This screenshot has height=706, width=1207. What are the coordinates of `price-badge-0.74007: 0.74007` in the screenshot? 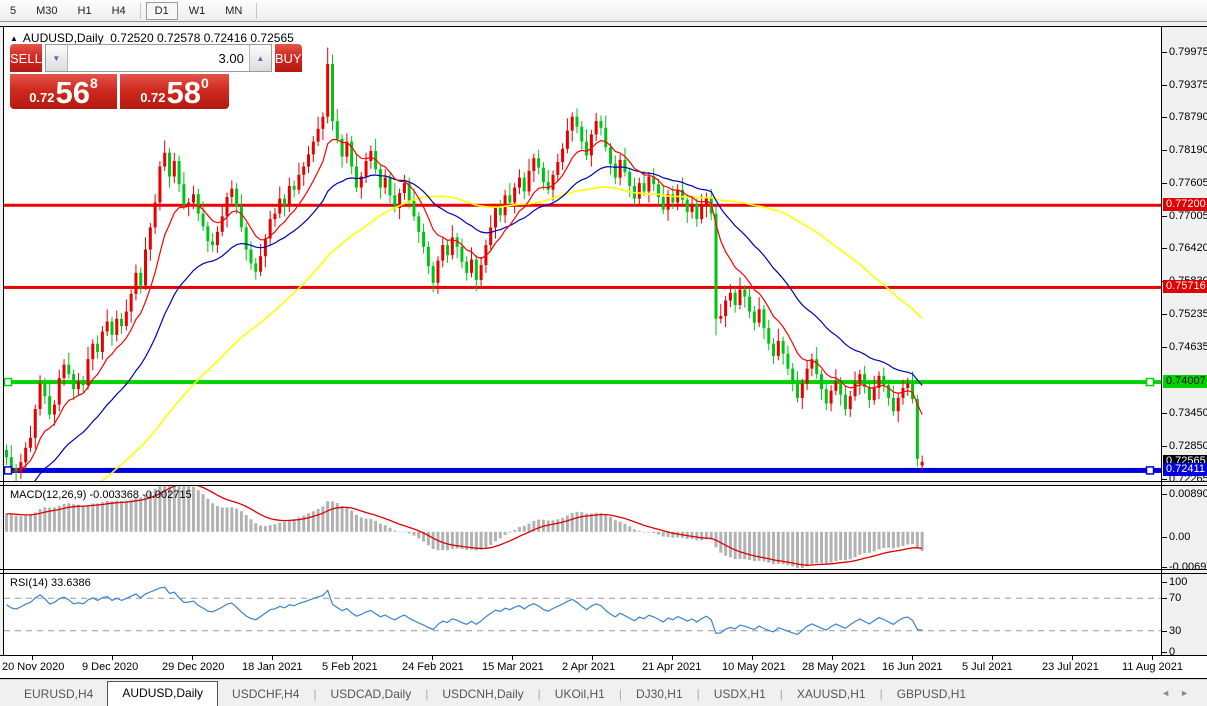 It's located at (1185, 382).